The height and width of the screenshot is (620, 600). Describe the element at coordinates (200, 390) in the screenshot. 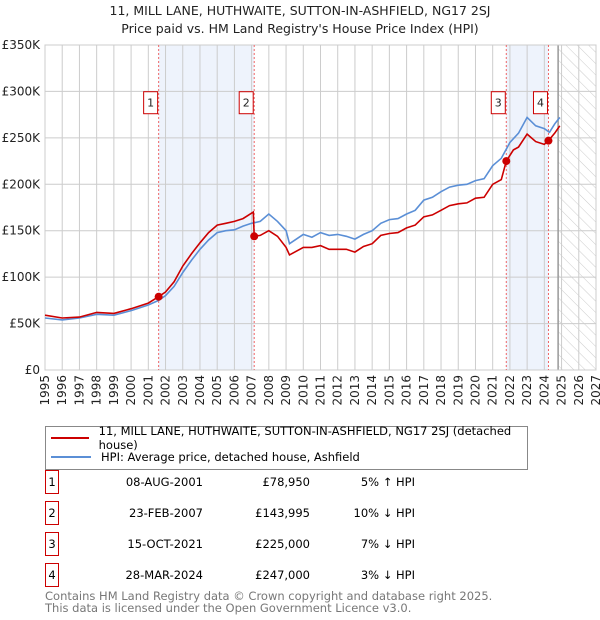

I see `x-tick-label: 2004` at that location.